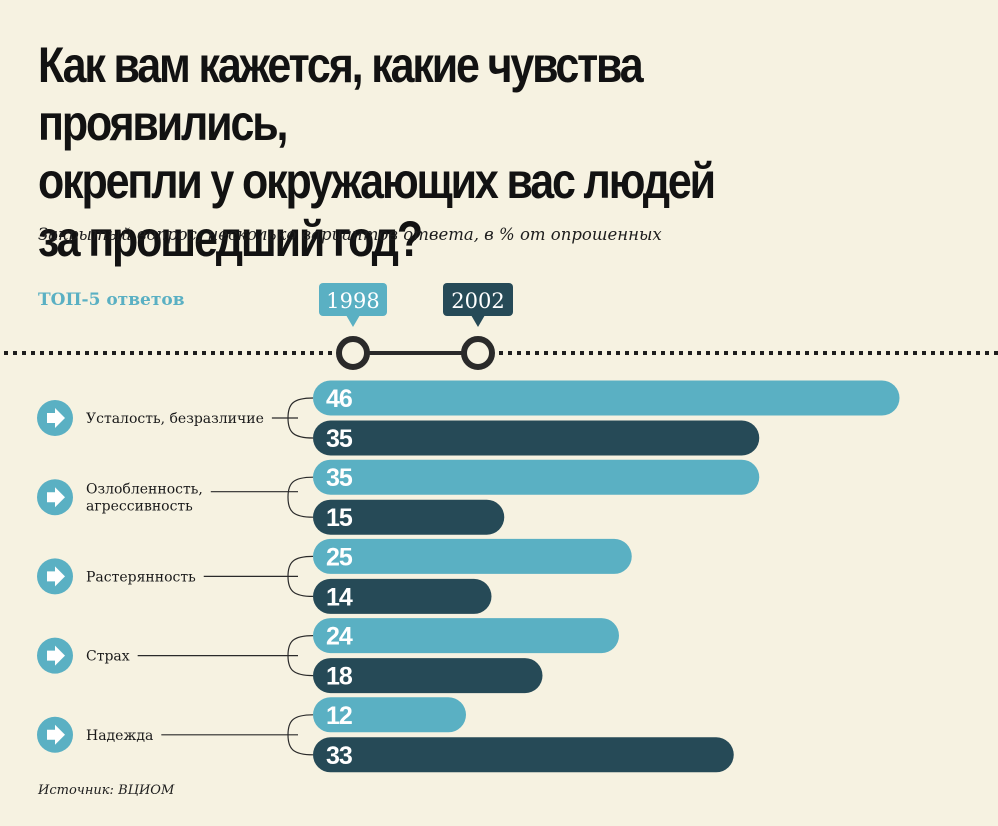 This screenshot has width=998, height=826. What do you see at coordinates (472, 556) in the screenshot?
I see `category-3-bar-1998` at bounding box center [472, 556].